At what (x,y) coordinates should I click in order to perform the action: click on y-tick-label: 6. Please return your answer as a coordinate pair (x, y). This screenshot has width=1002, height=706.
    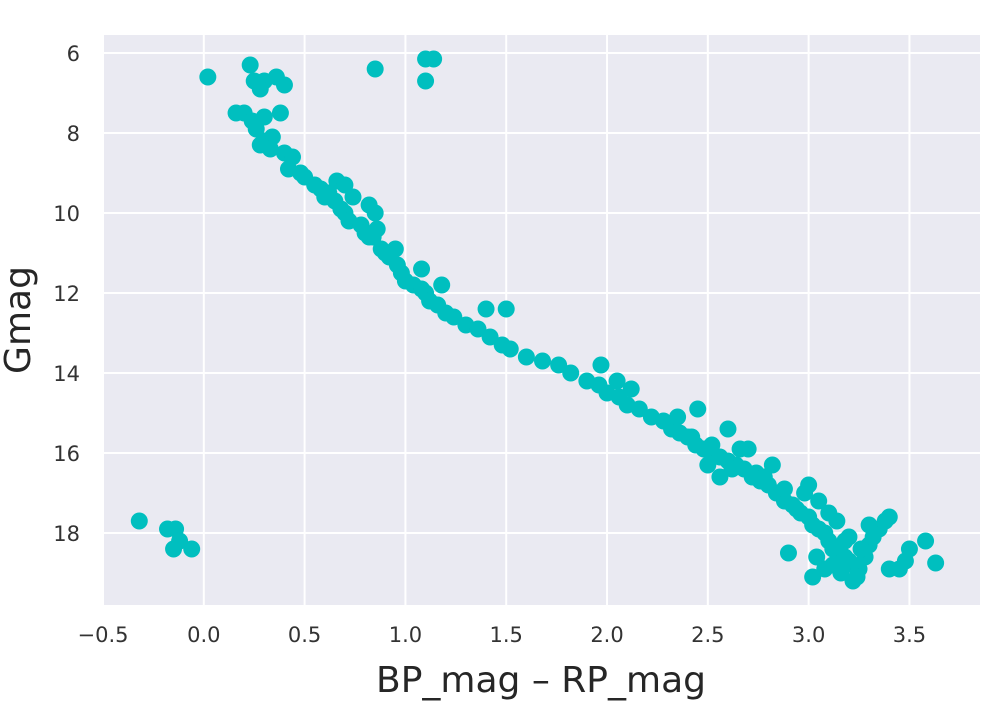
    Looking at the image, I should click on (73, 54).